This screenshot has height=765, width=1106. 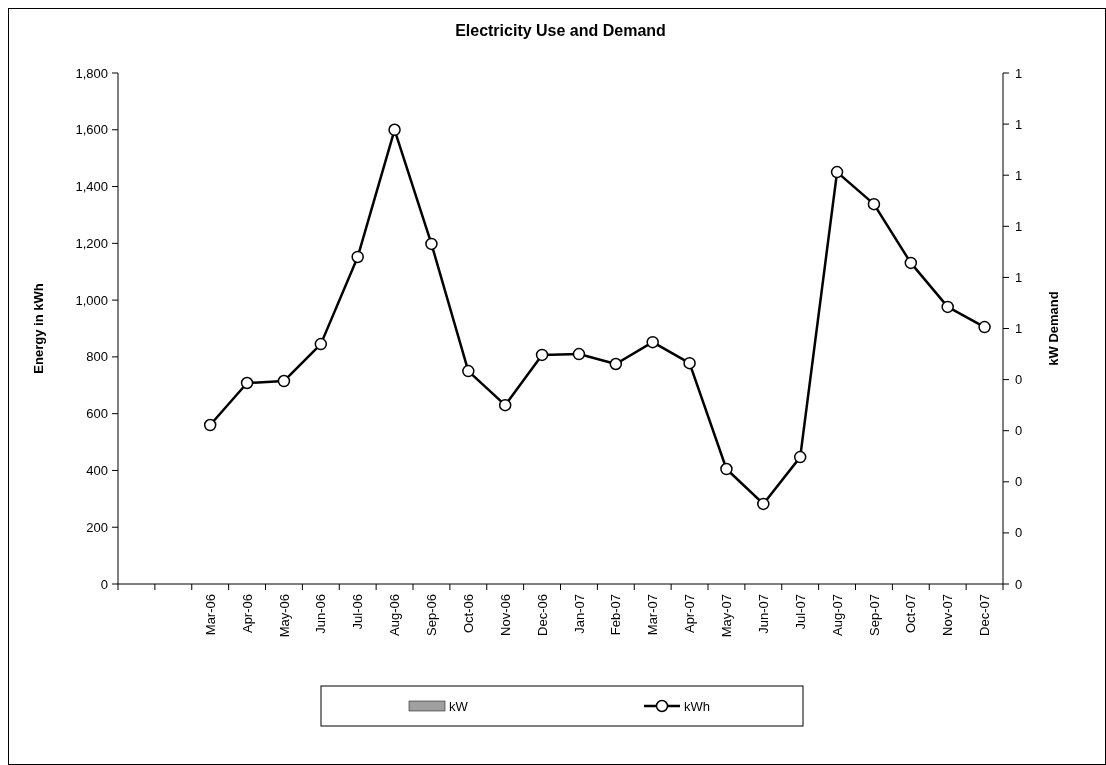 I want to click on x-tick-label: Mar-06, so click(x=210, y=615).